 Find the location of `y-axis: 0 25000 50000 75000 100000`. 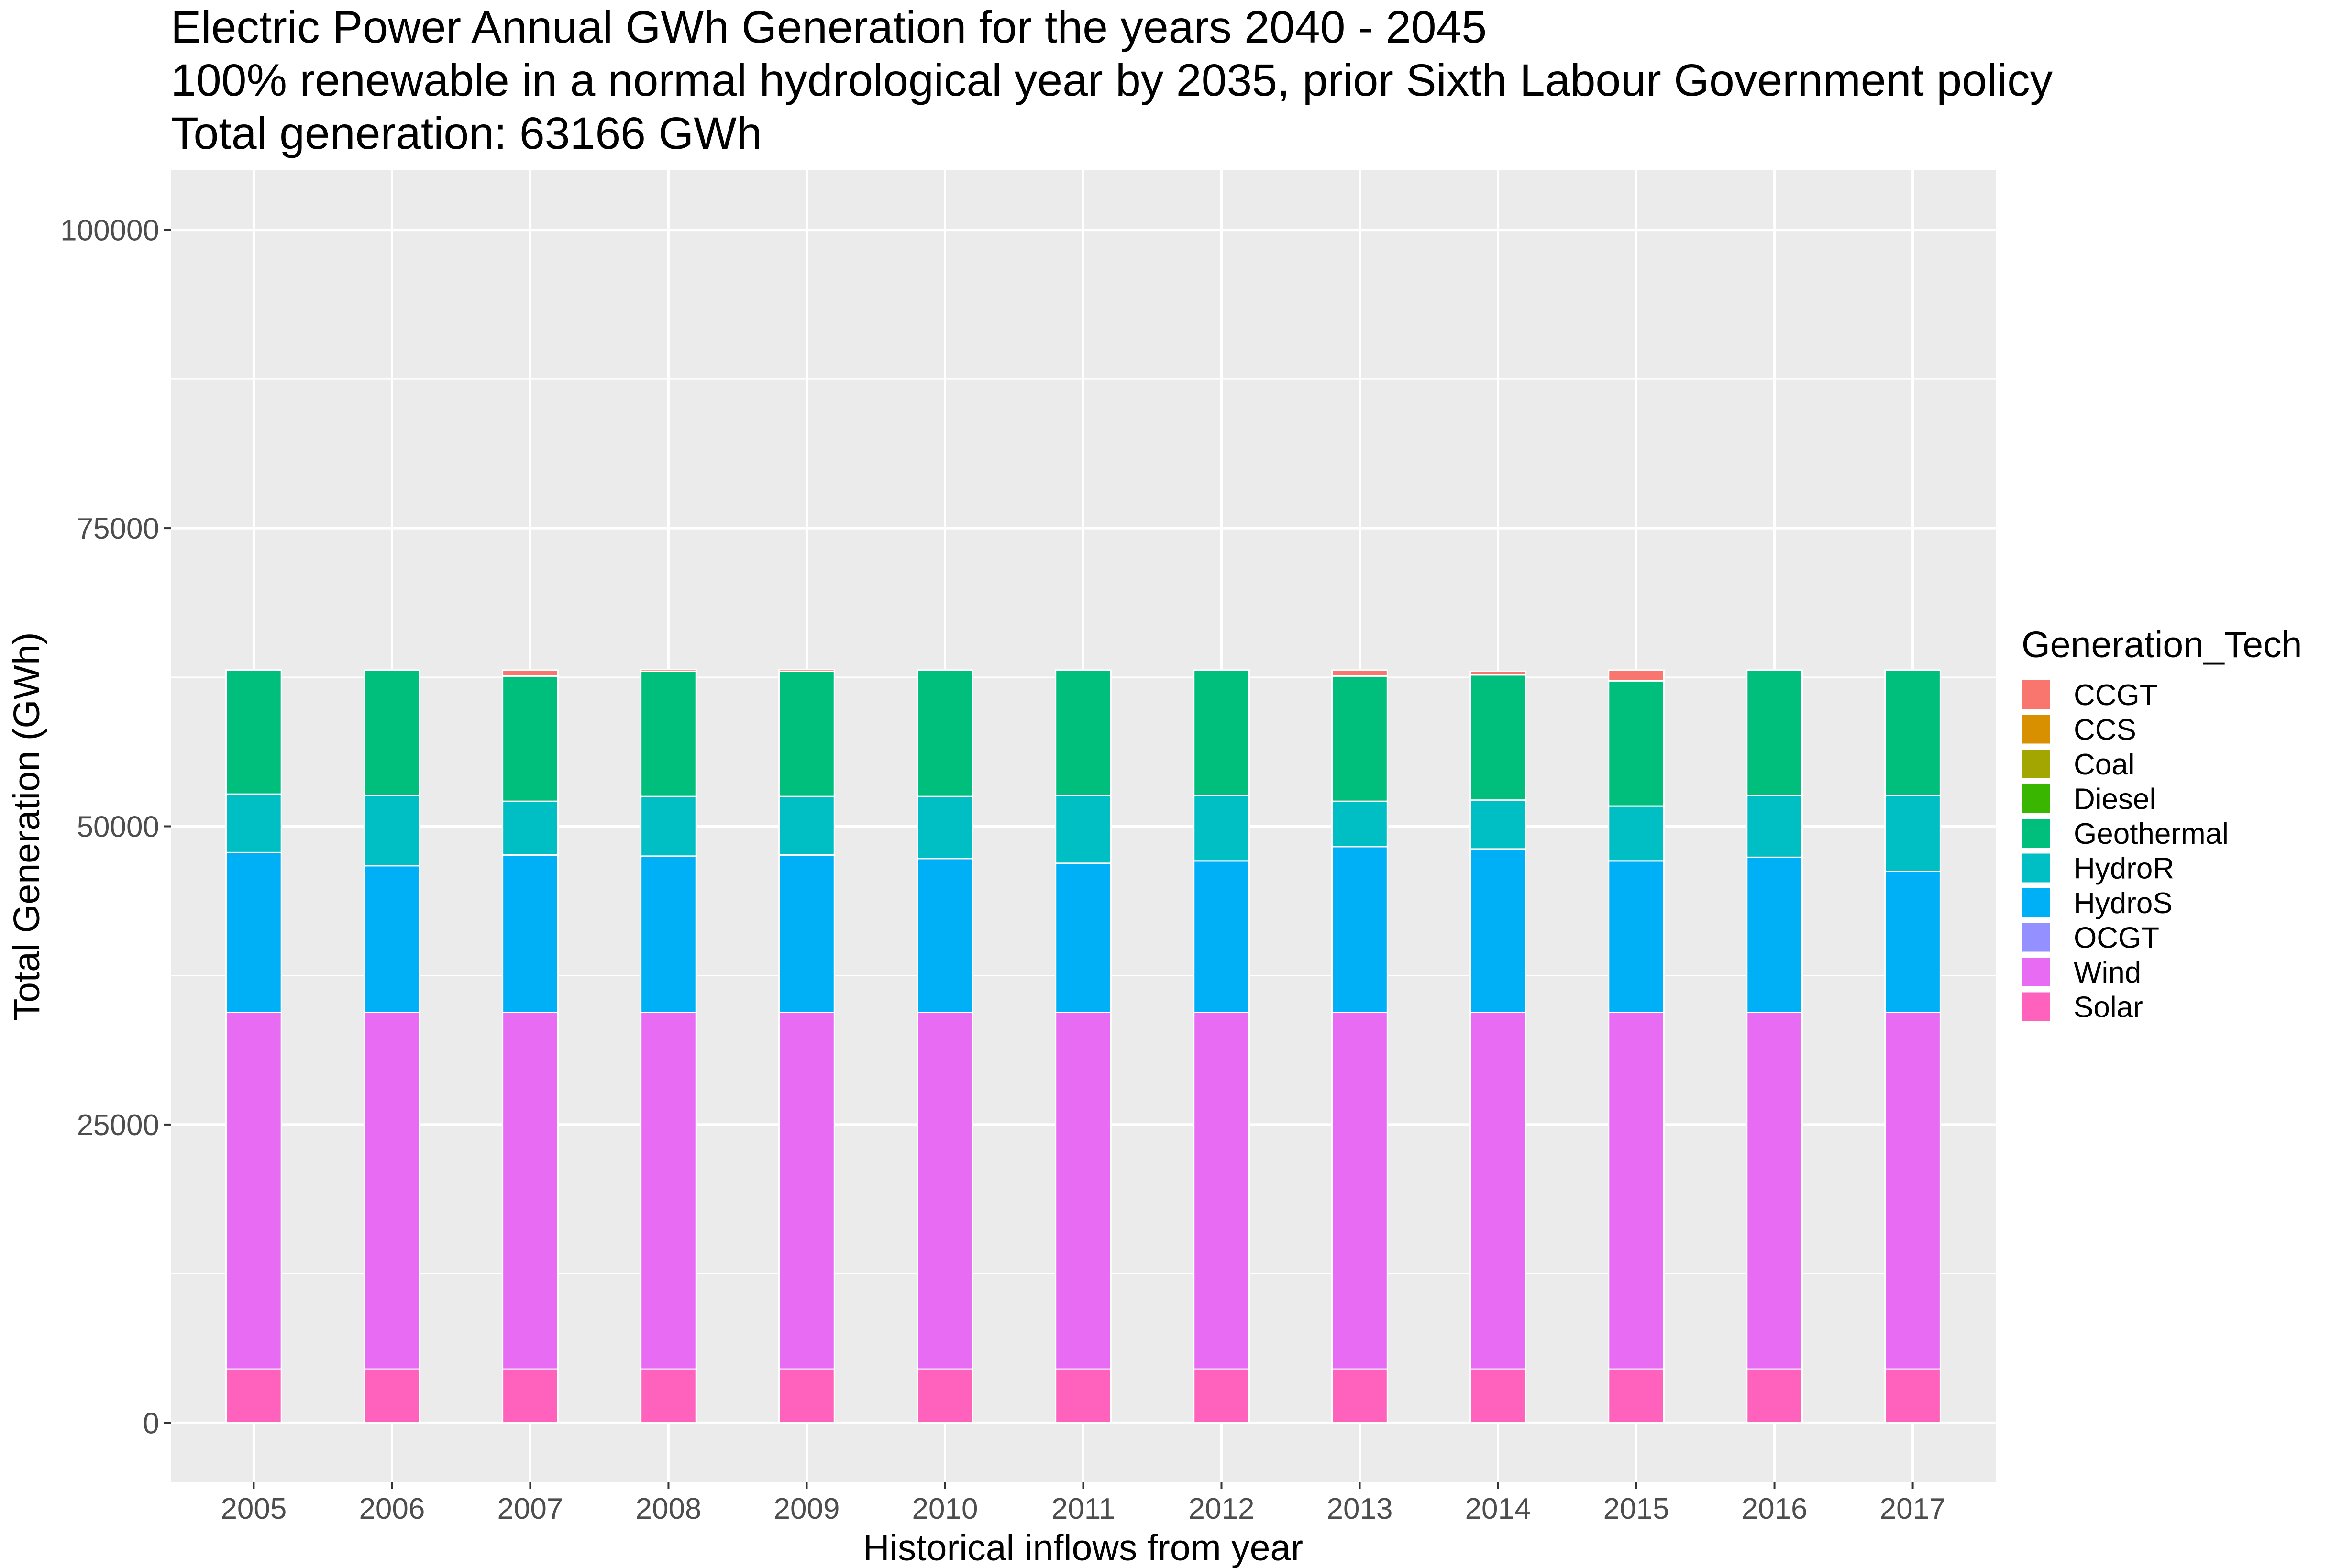

y-axis: 0 25000 50000 75000 100000 is located at coordinates (115, 827).